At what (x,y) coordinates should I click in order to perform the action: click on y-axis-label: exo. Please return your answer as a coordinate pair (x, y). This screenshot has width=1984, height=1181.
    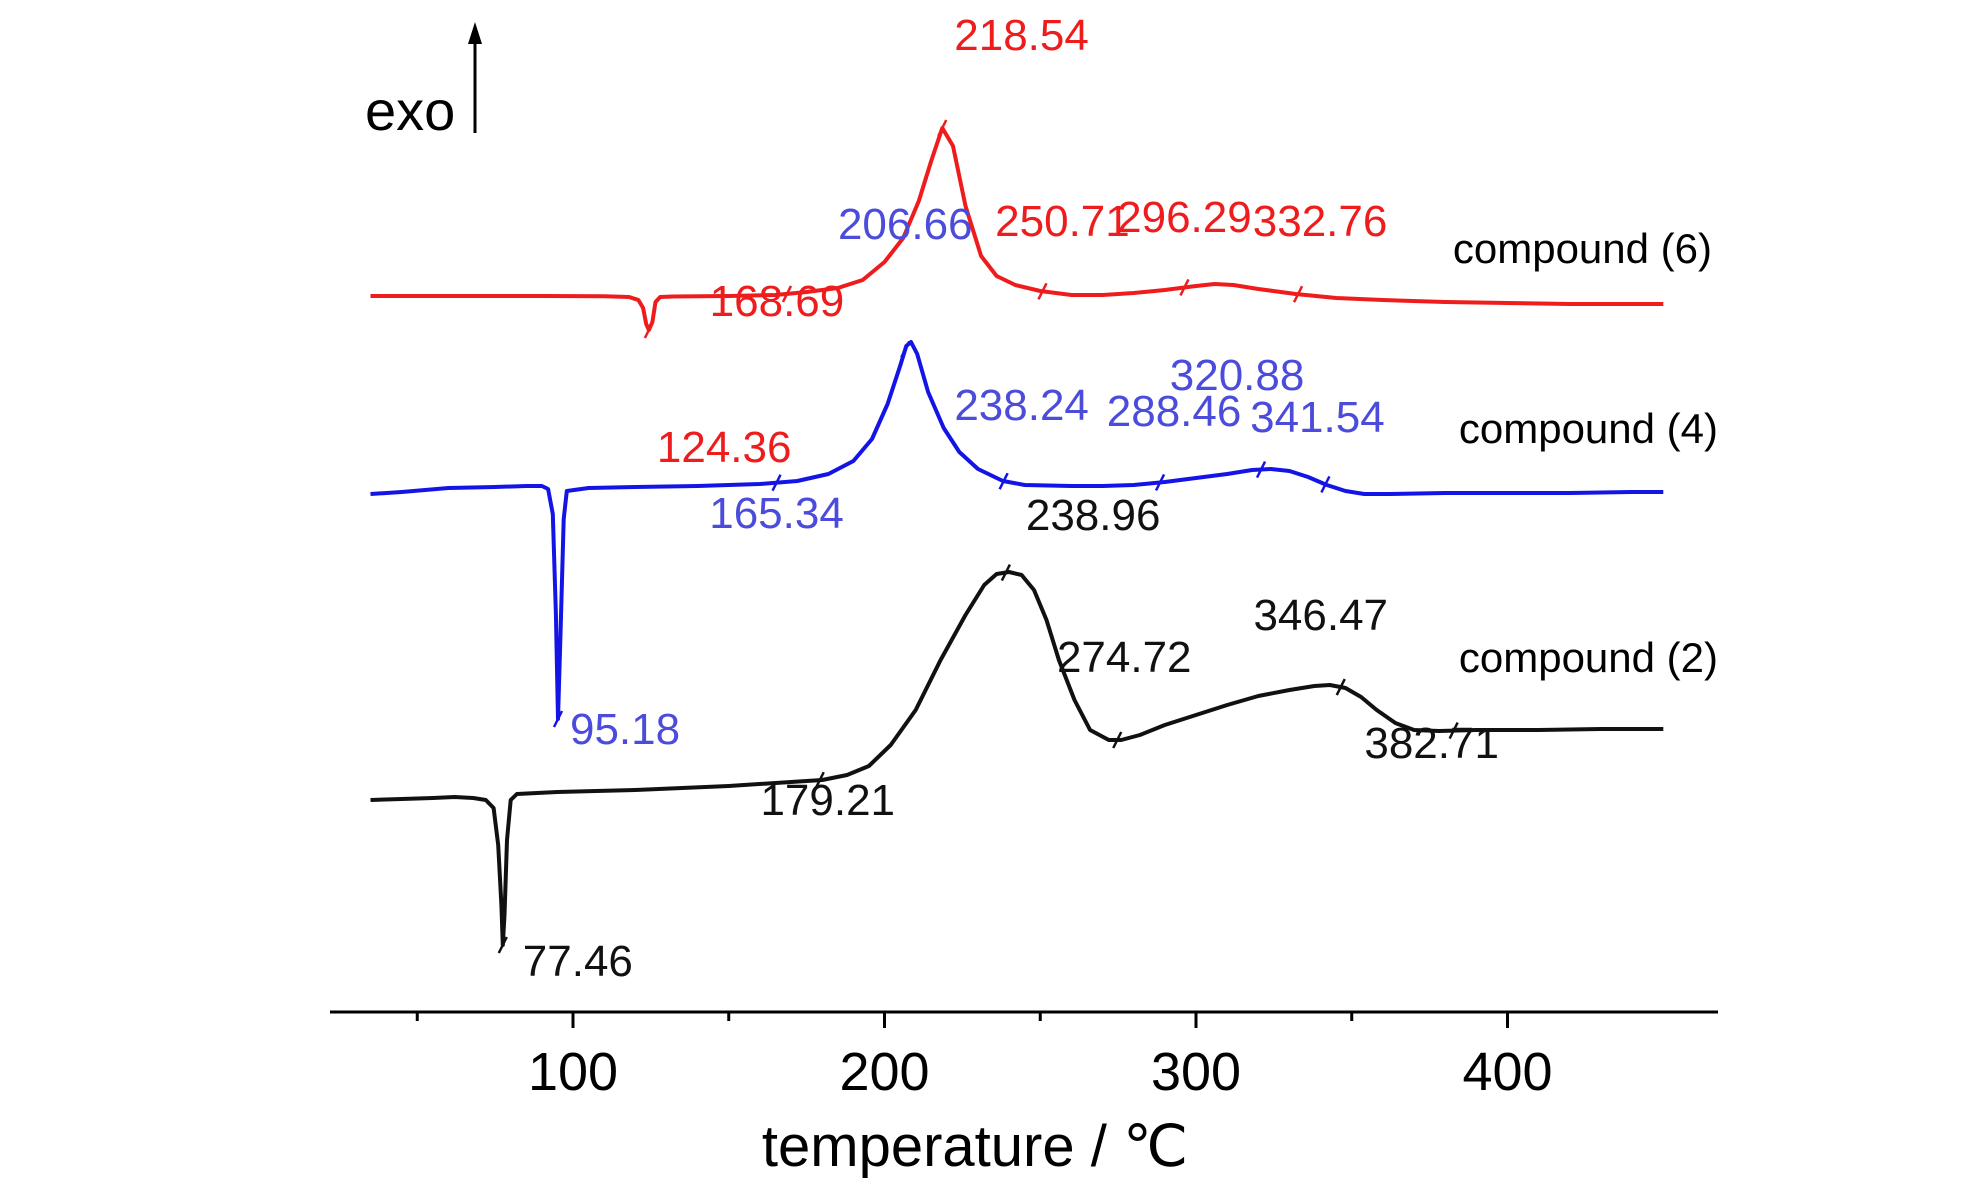
    Looking at the image, I should click on (410, 110).